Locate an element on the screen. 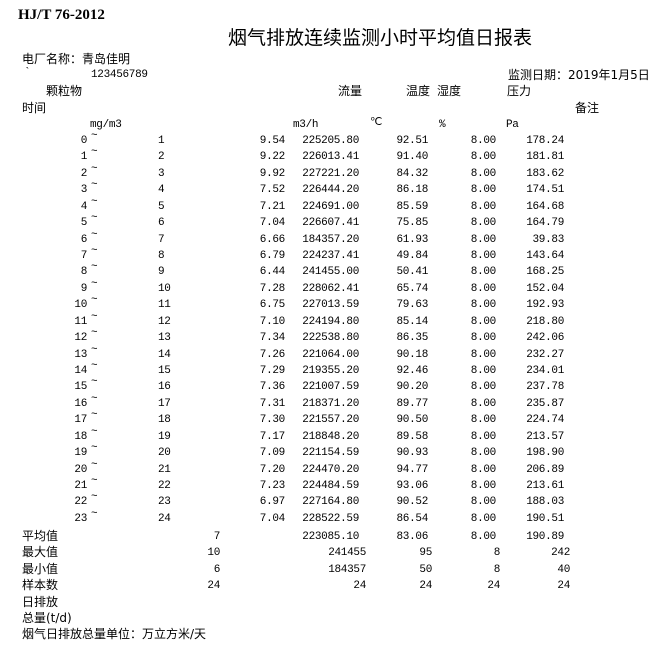  pm-value: 7.29 is located at coordinates (272, 371).